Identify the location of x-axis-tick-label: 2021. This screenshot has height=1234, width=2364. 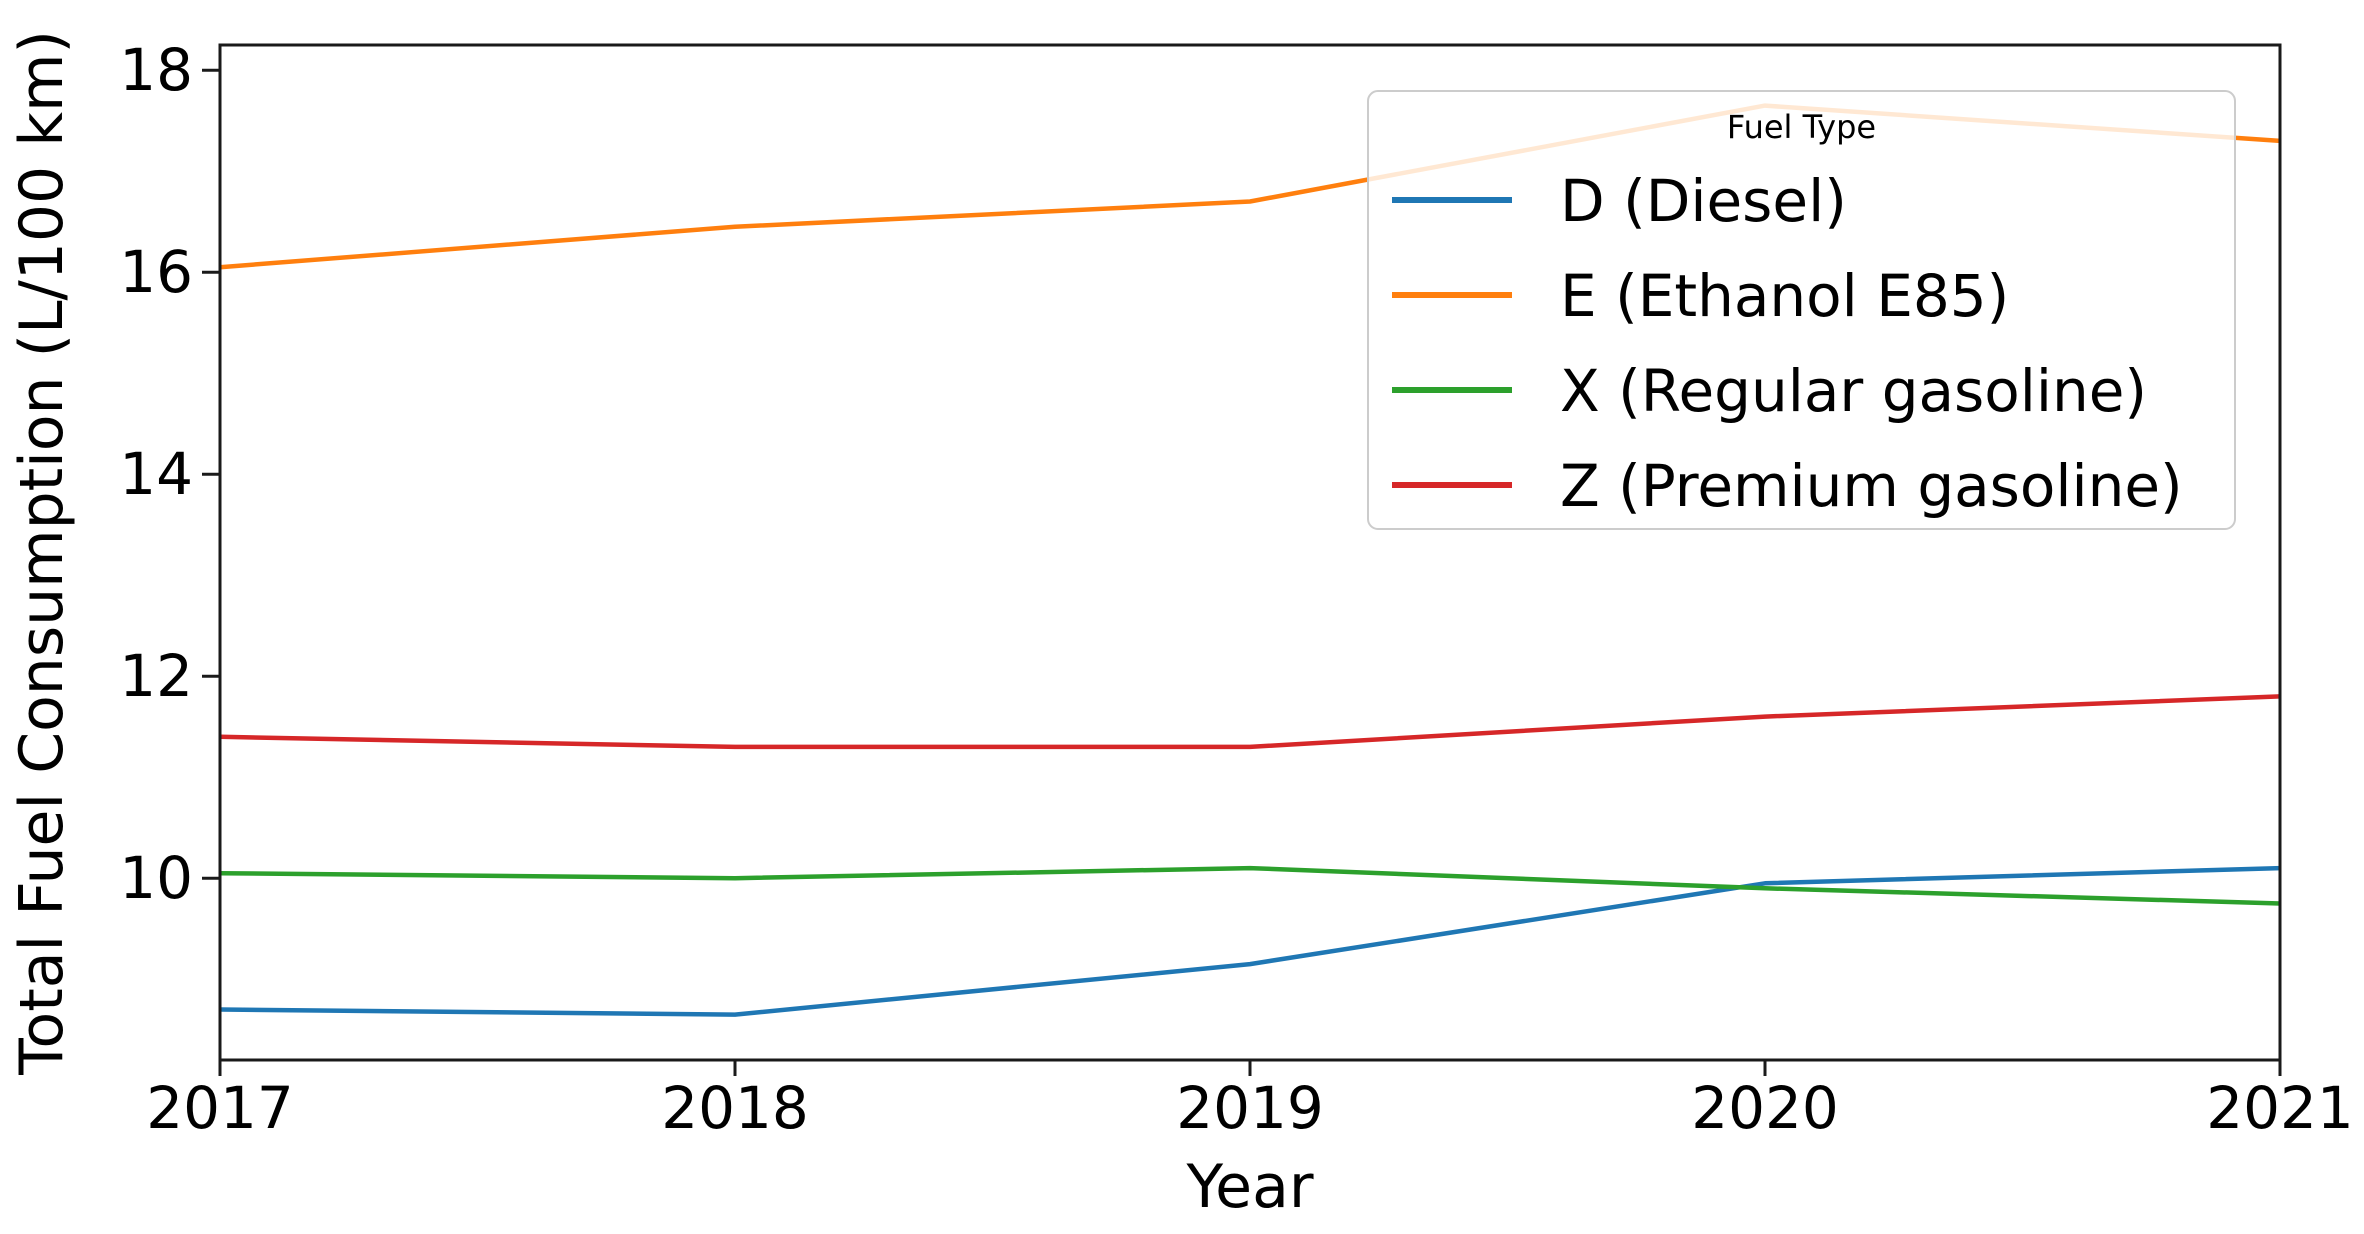
(2280, 1108).